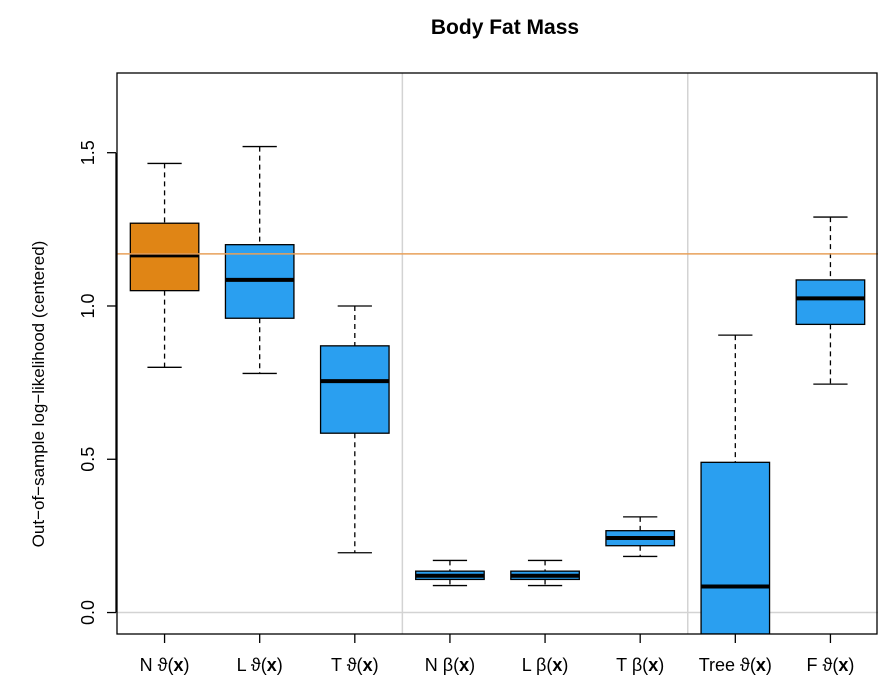  Describe the element at coordinates (88, 152) in the screenshot. I see `y-tick-label-3: 1.5` at that location.